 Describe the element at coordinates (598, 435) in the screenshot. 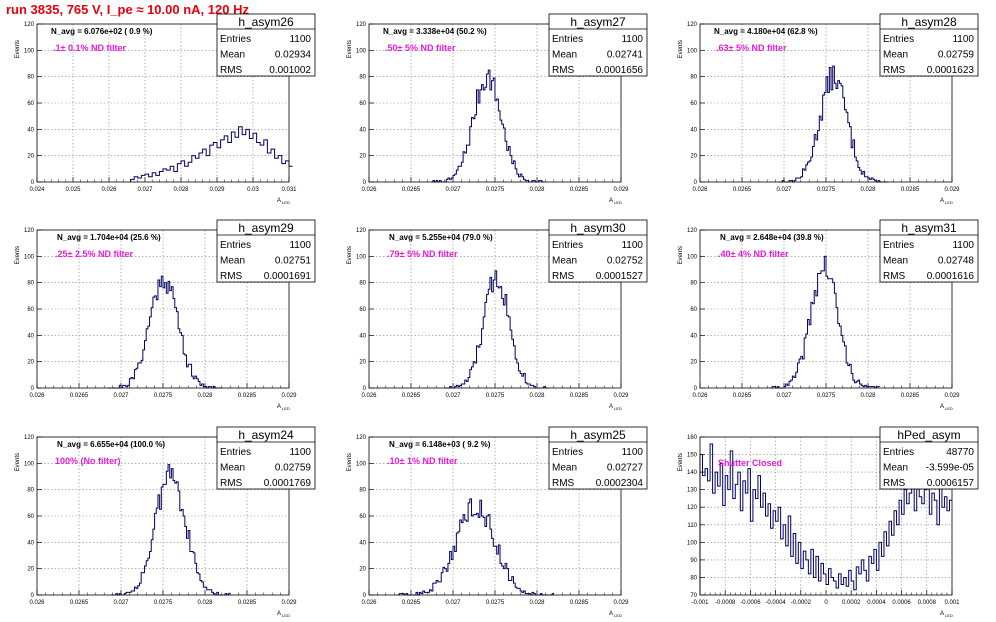

I see `stats-box-title: h_asym25` at that location.